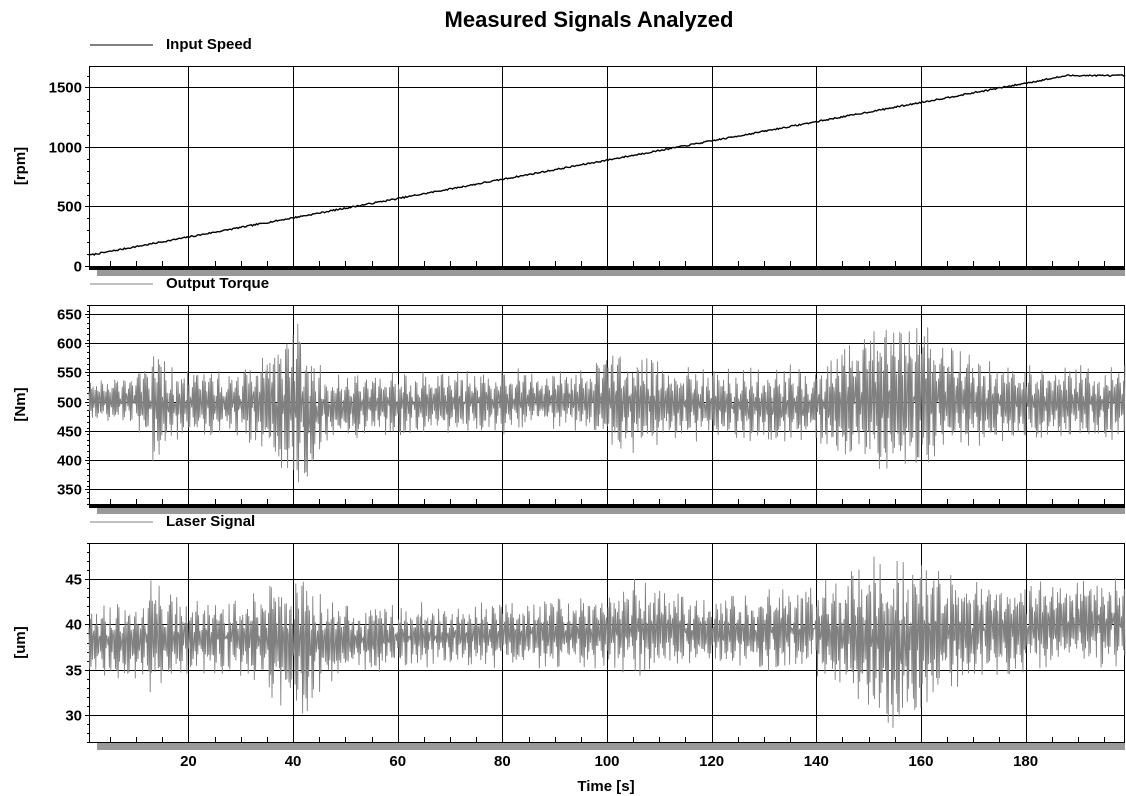 This screenshot has width=1126, height=796. What do you see at coordinates (606, 761) in the screenshot?
I see `x-tick-label: 100` at bounding box center [606, 761].